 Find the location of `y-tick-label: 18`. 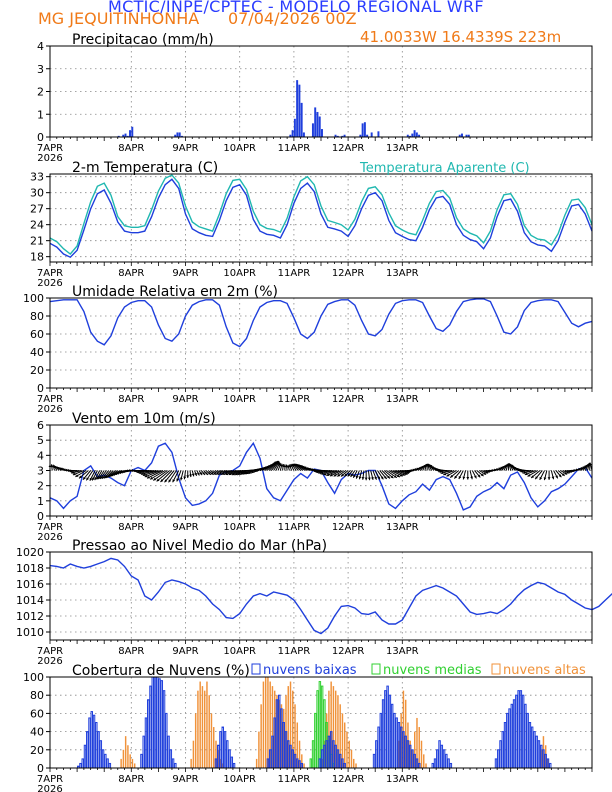

y-tick-label: 18 is located at coordinates (37, 257).